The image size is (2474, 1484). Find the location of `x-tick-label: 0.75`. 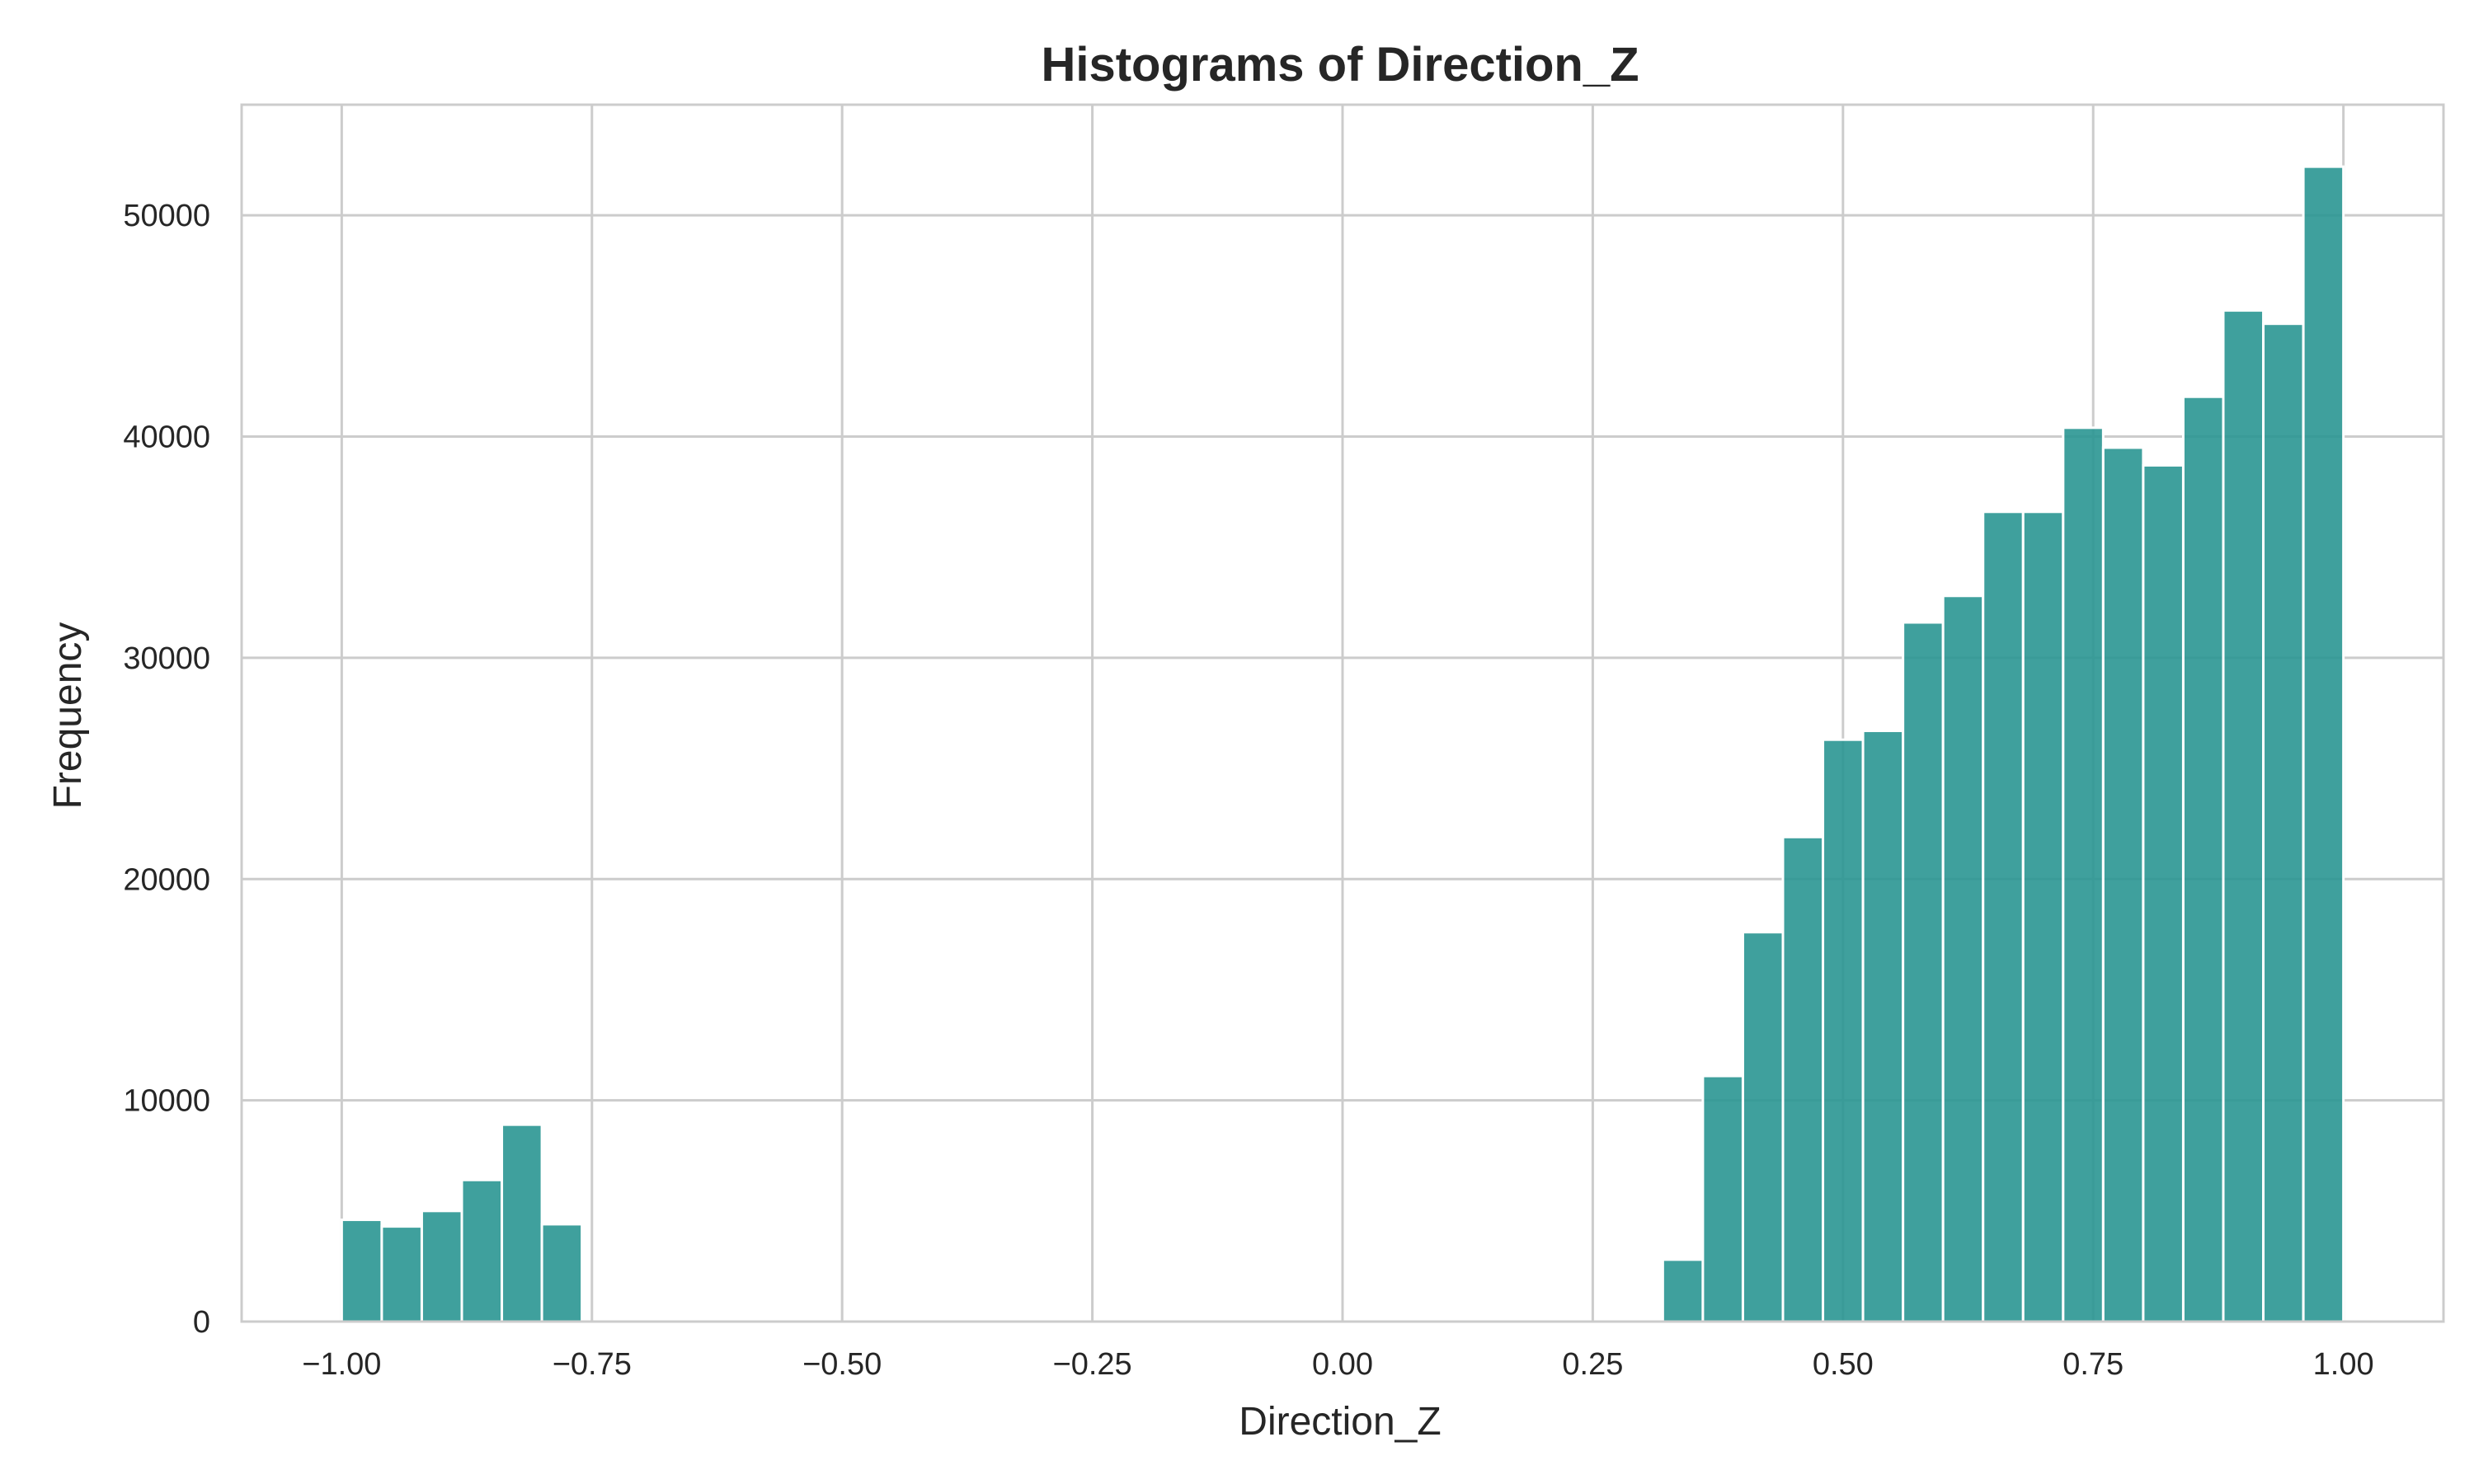

x-tick-label: 0.75 is located at coordinates (2093, 1364).